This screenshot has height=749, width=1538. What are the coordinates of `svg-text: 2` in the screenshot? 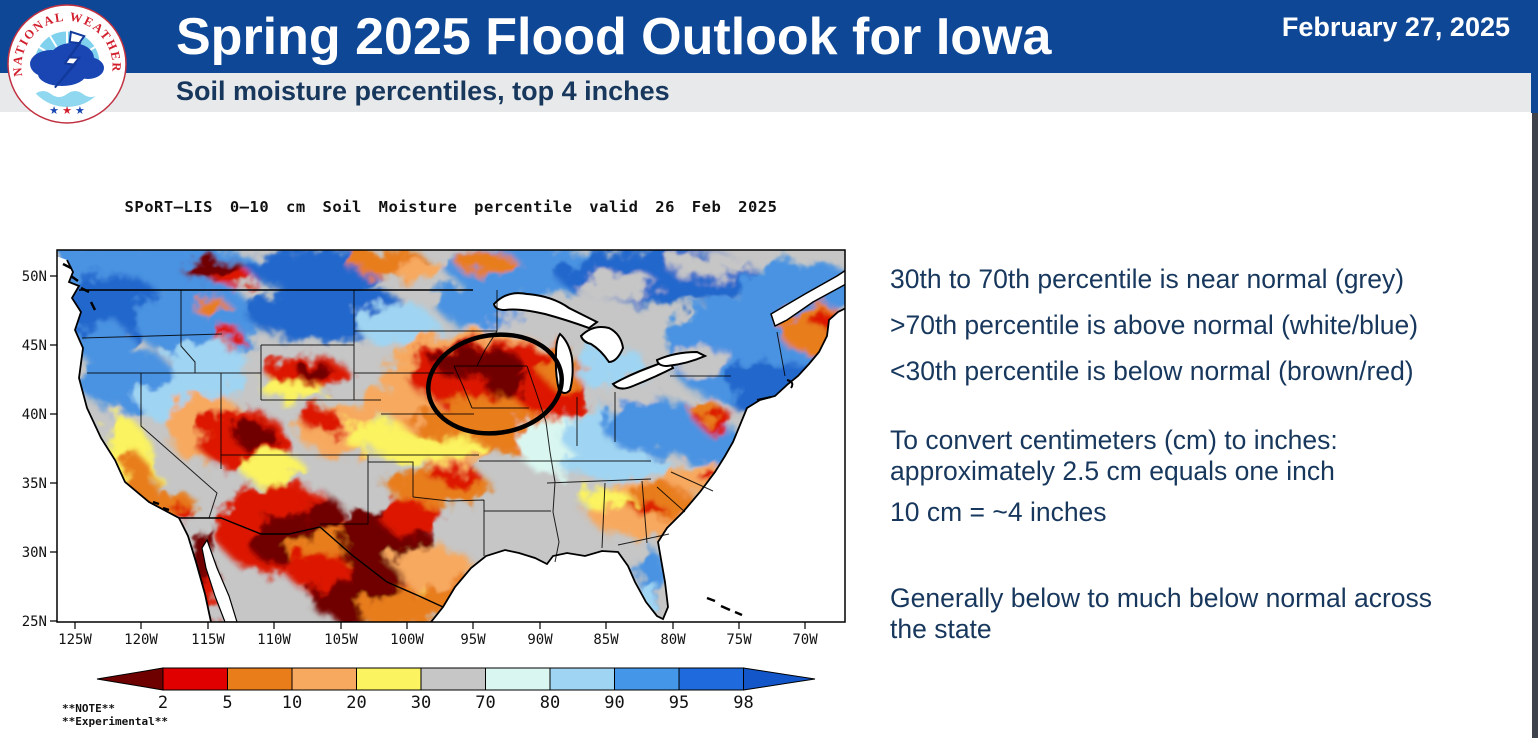 It's located at (163, 702).